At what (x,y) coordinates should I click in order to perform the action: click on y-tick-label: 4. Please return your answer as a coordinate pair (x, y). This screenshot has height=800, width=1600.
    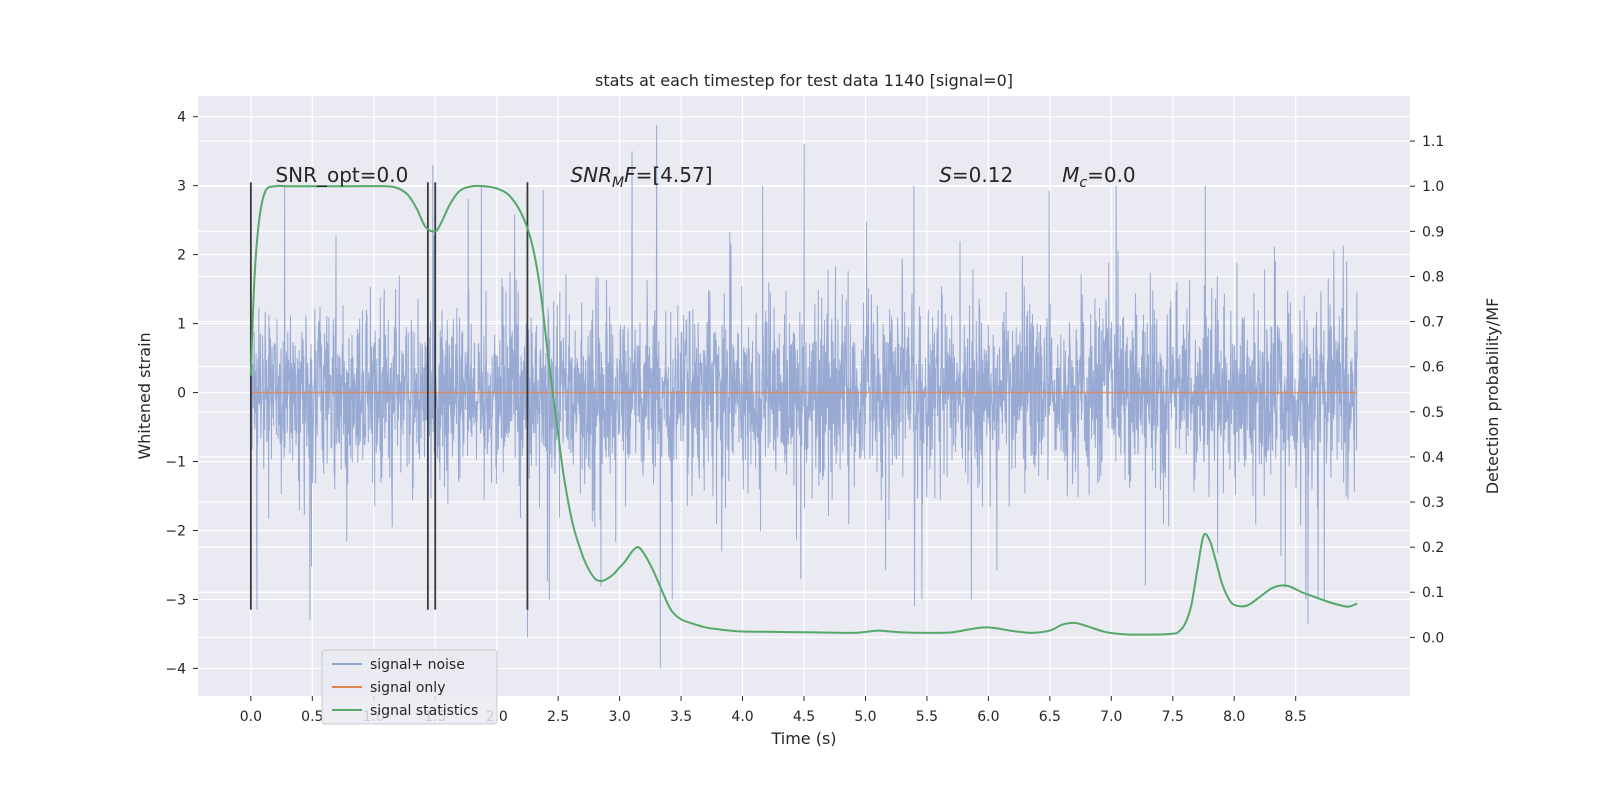
    Looking at the image, I should click on (181, 118).